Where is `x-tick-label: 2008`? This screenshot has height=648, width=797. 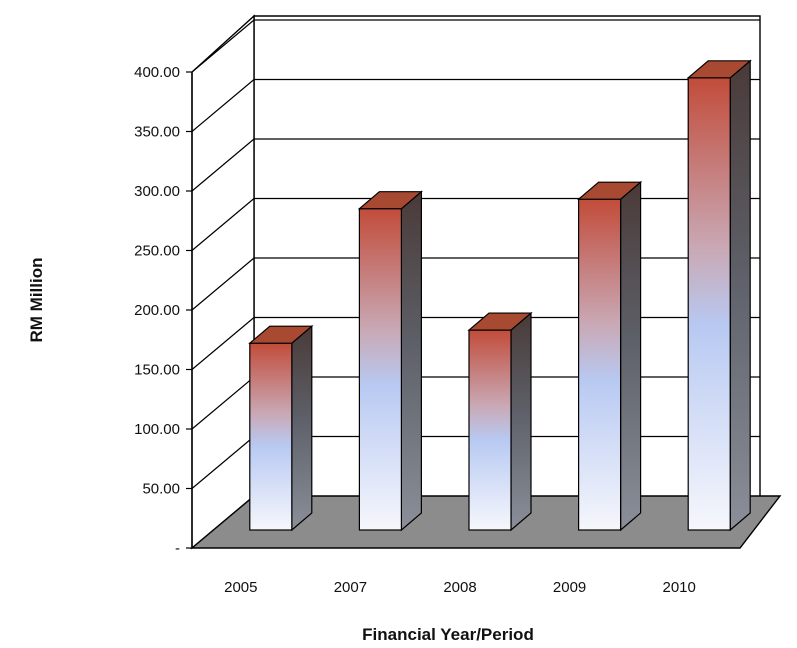
x-tick-label: 2008 is located at coordinates (459, 587).